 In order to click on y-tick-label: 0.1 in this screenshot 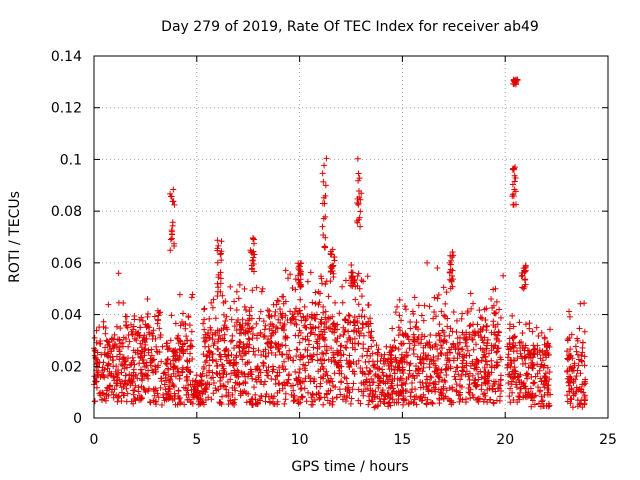, I will do `click(71, 160)`.